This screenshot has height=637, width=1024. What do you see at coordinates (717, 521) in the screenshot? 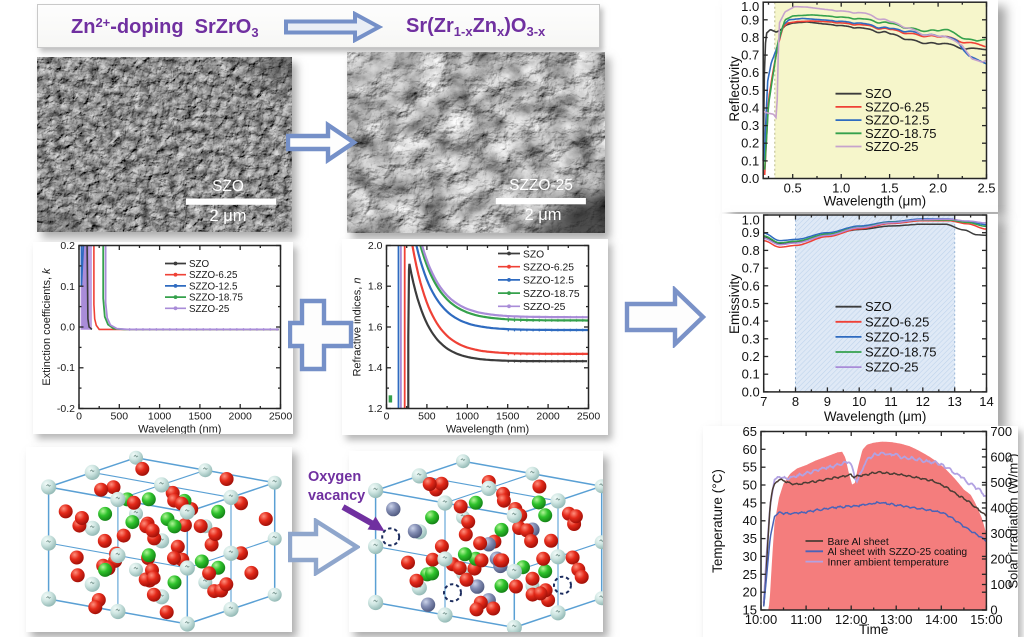
I see `svg-text: Temperature (°C)` at bounding box center [717, 521].